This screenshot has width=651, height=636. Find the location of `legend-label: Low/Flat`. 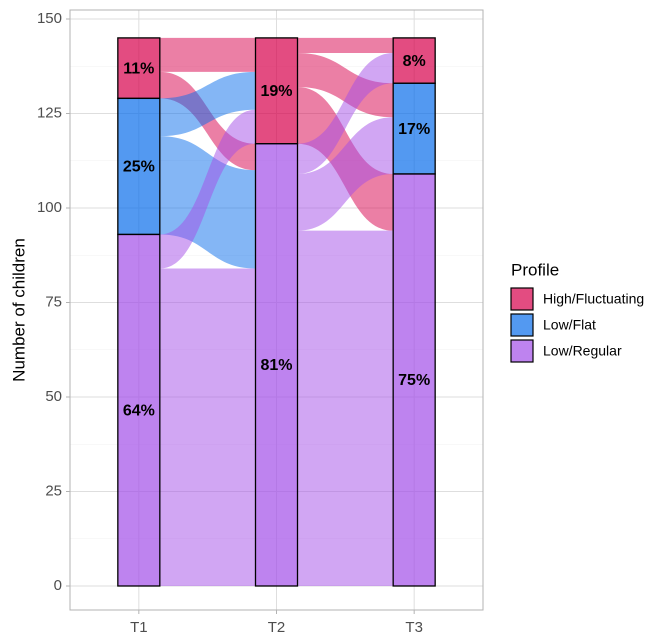

legend-label: Low/Flat is located at coordinates (569, 325).